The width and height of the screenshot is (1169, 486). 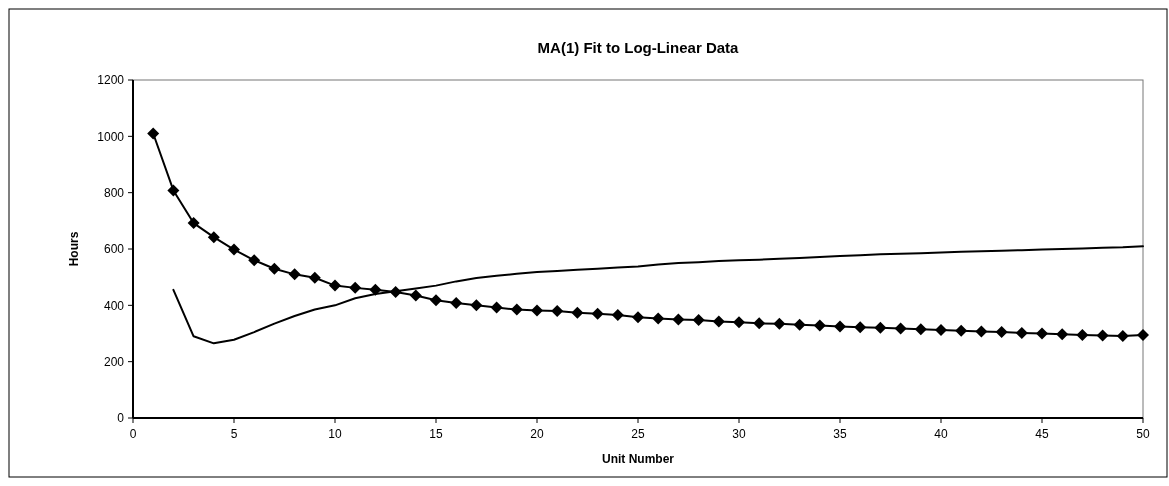 I want to click on x-tick-label: 5, so click(x=234, y=434).